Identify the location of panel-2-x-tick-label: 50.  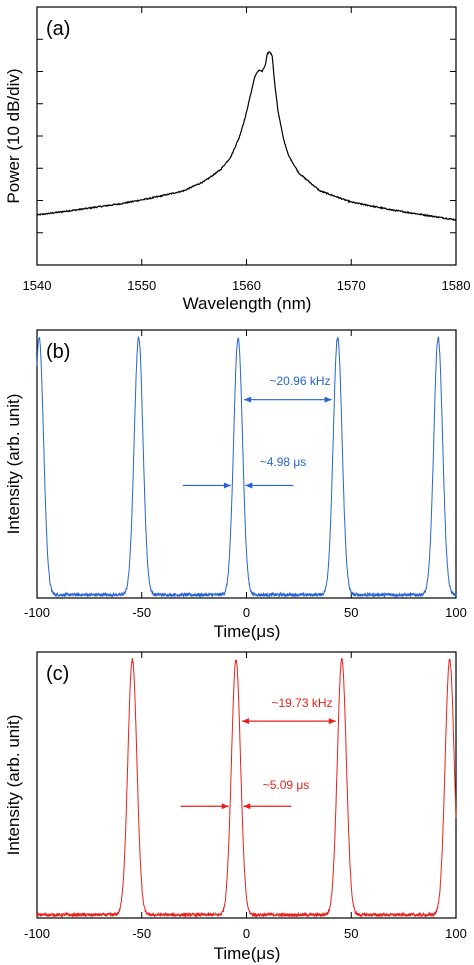
(351, 933).